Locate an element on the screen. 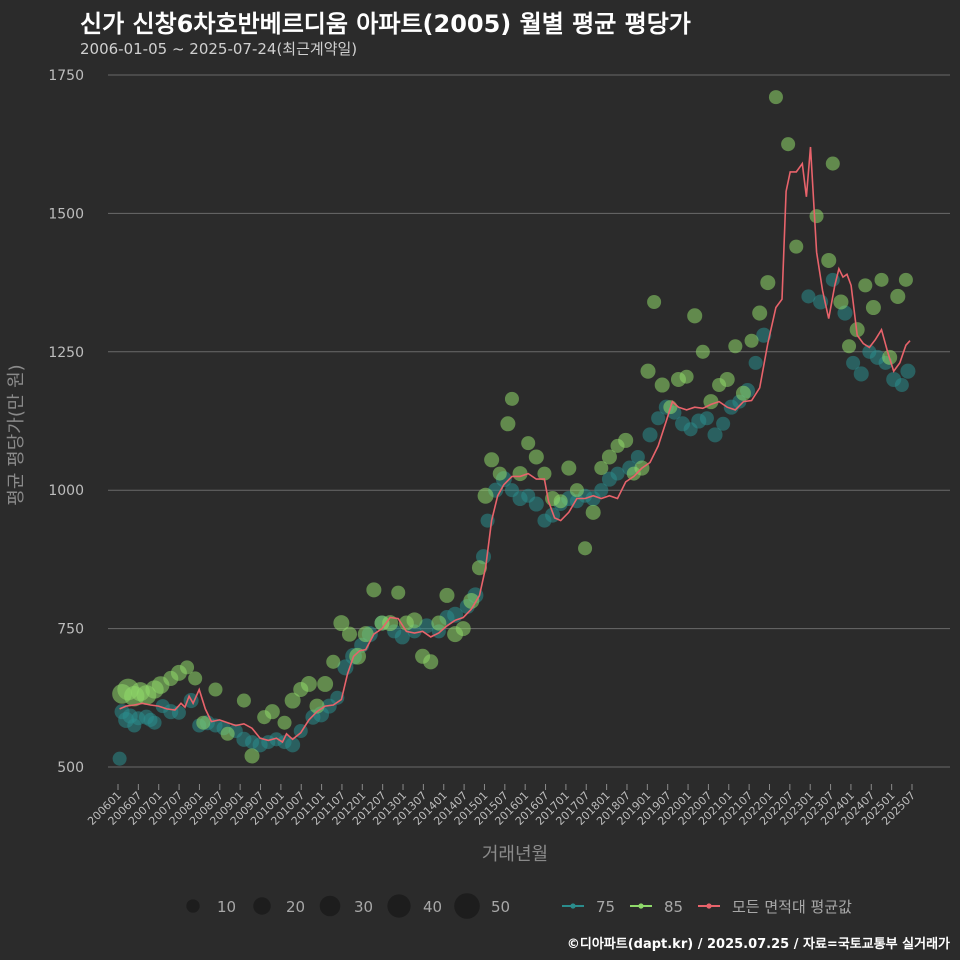 The width and height of the screenshot is (960, 960). y-tick-label: 1750 is located at coordinates (66, 76).